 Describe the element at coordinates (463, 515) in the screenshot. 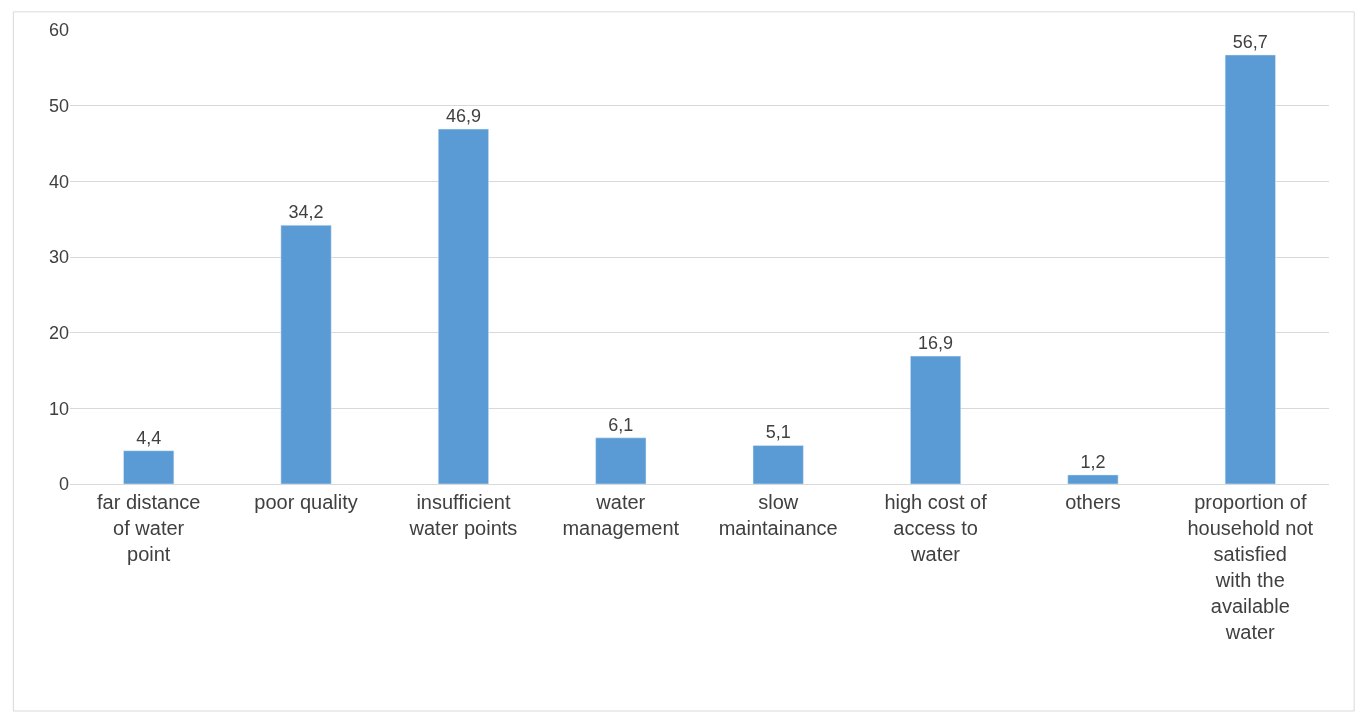

I see `x-tick-label: insufficient water points` at that location.